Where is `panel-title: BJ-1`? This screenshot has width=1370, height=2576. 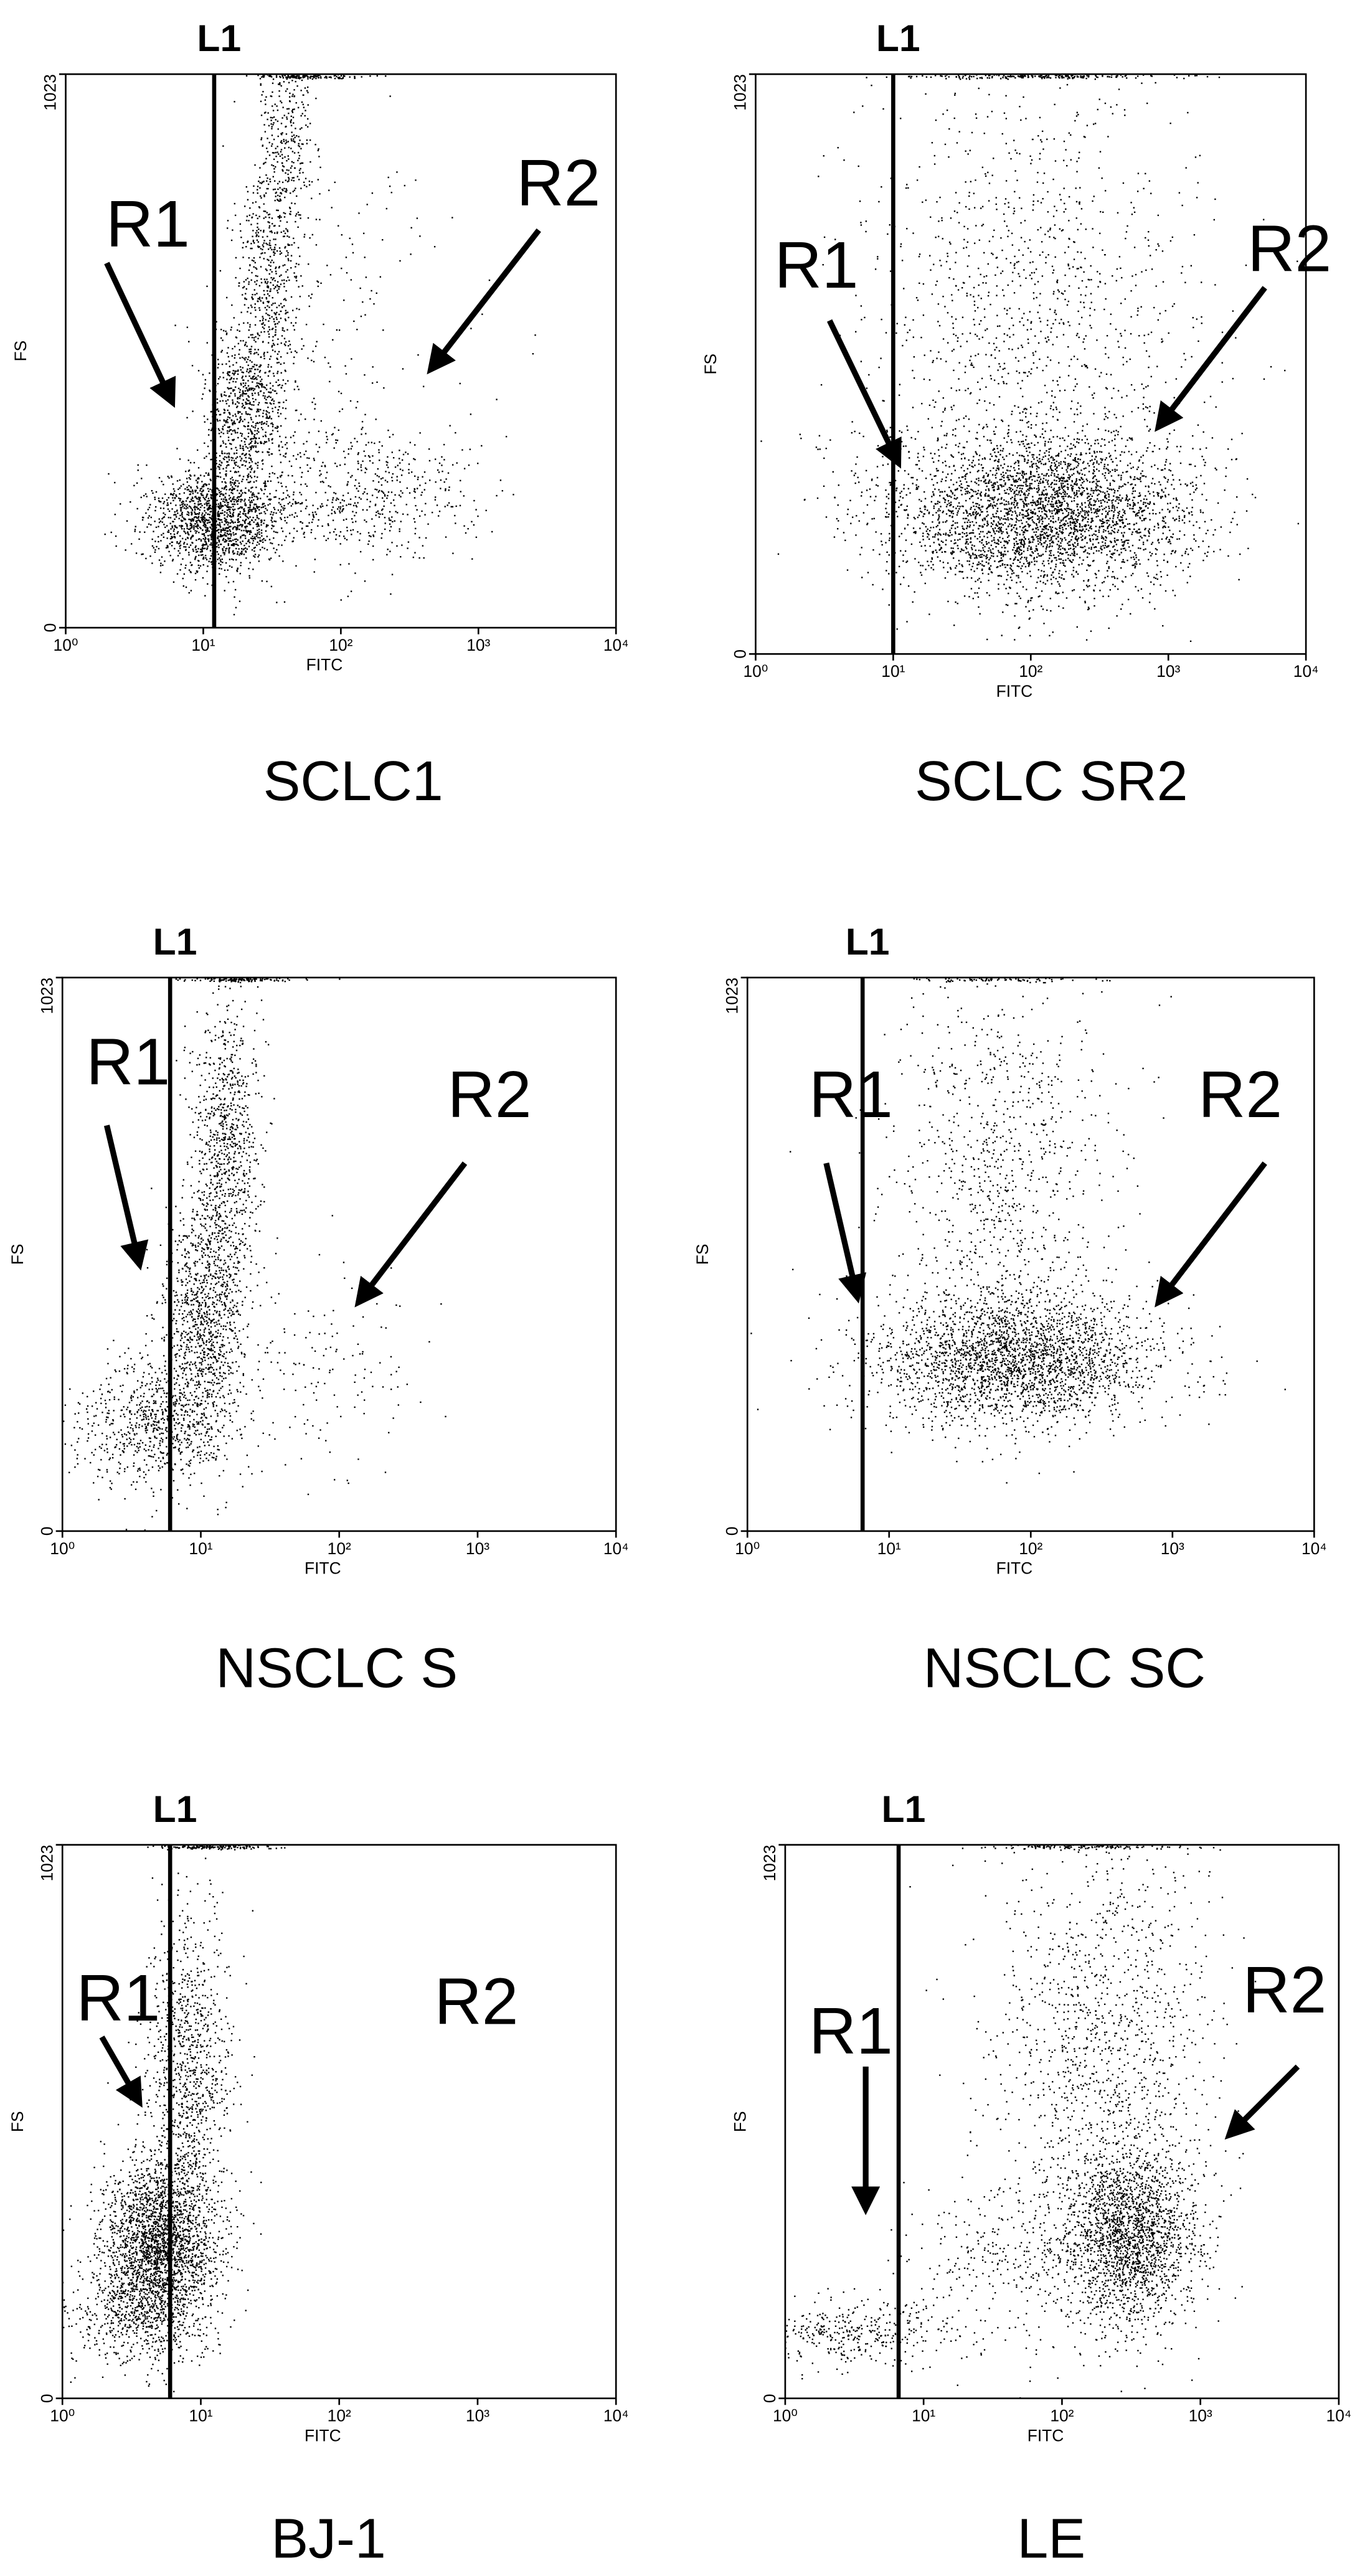
panel-title: BJ-1 is located at coordinates (328, 2539).